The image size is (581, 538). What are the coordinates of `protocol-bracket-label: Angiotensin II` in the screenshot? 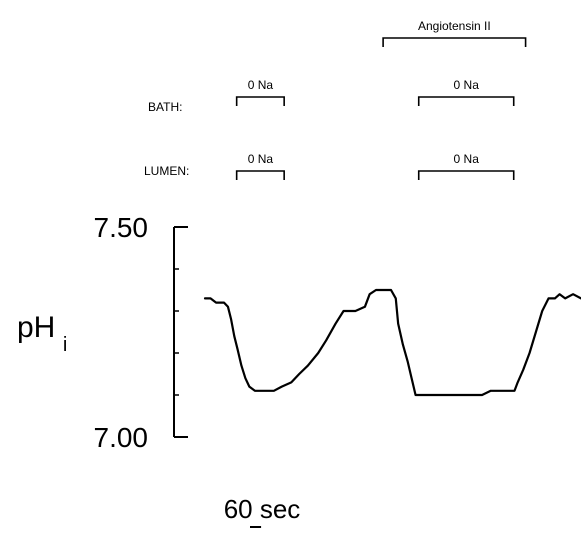 It's located at (454, 26).